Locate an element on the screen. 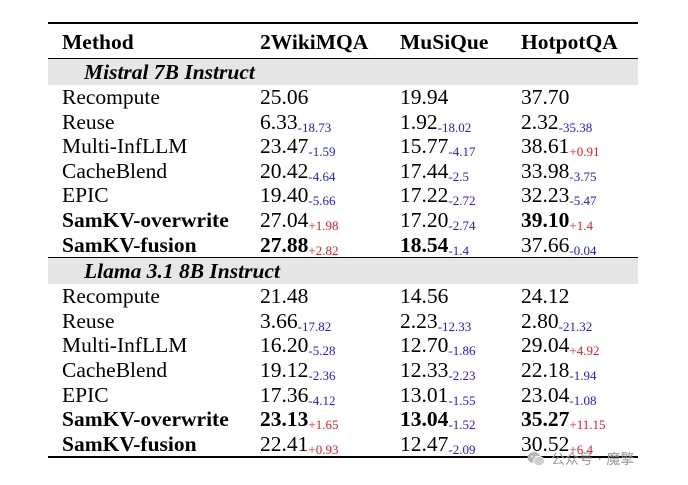 Image resolution: width=688 pixels, height=485 pixels. score-value: 13.01 is located at coordinates (424, 394).